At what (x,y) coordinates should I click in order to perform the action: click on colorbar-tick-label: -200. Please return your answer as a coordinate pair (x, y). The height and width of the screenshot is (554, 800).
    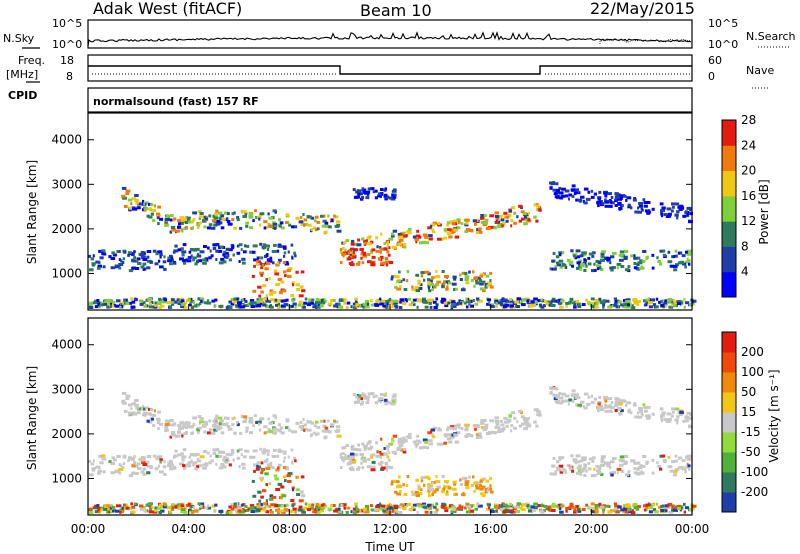
    Looking at the image, I should click on (754, 492).